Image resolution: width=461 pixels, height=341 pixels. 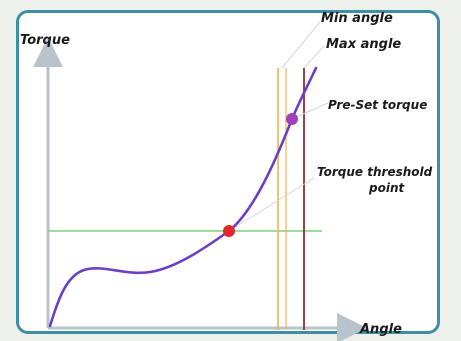 What do you see at coordinates (375, 172) in the screenshot?
I see `torque-threshold-label-line1: Torque threshold` at bounding box center [375, 172].